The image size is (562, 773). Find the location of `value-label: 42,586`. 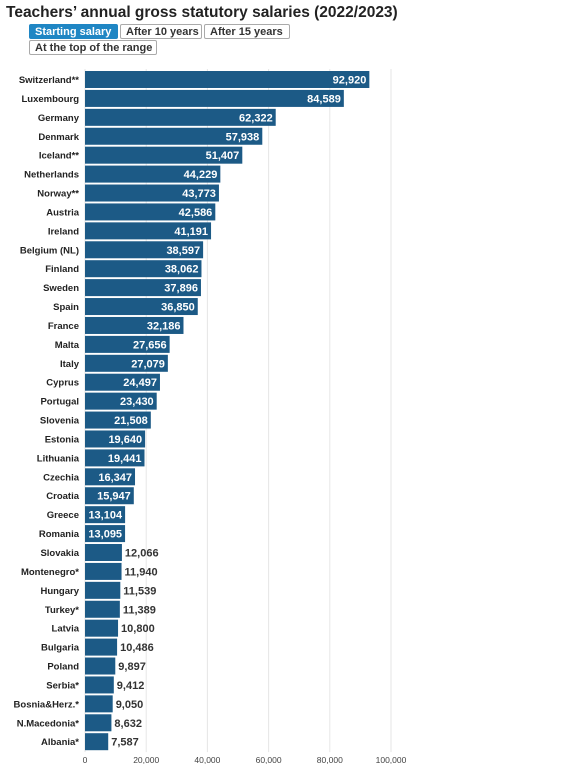

value-label: 42,586 is located at coordinates (196, 213).